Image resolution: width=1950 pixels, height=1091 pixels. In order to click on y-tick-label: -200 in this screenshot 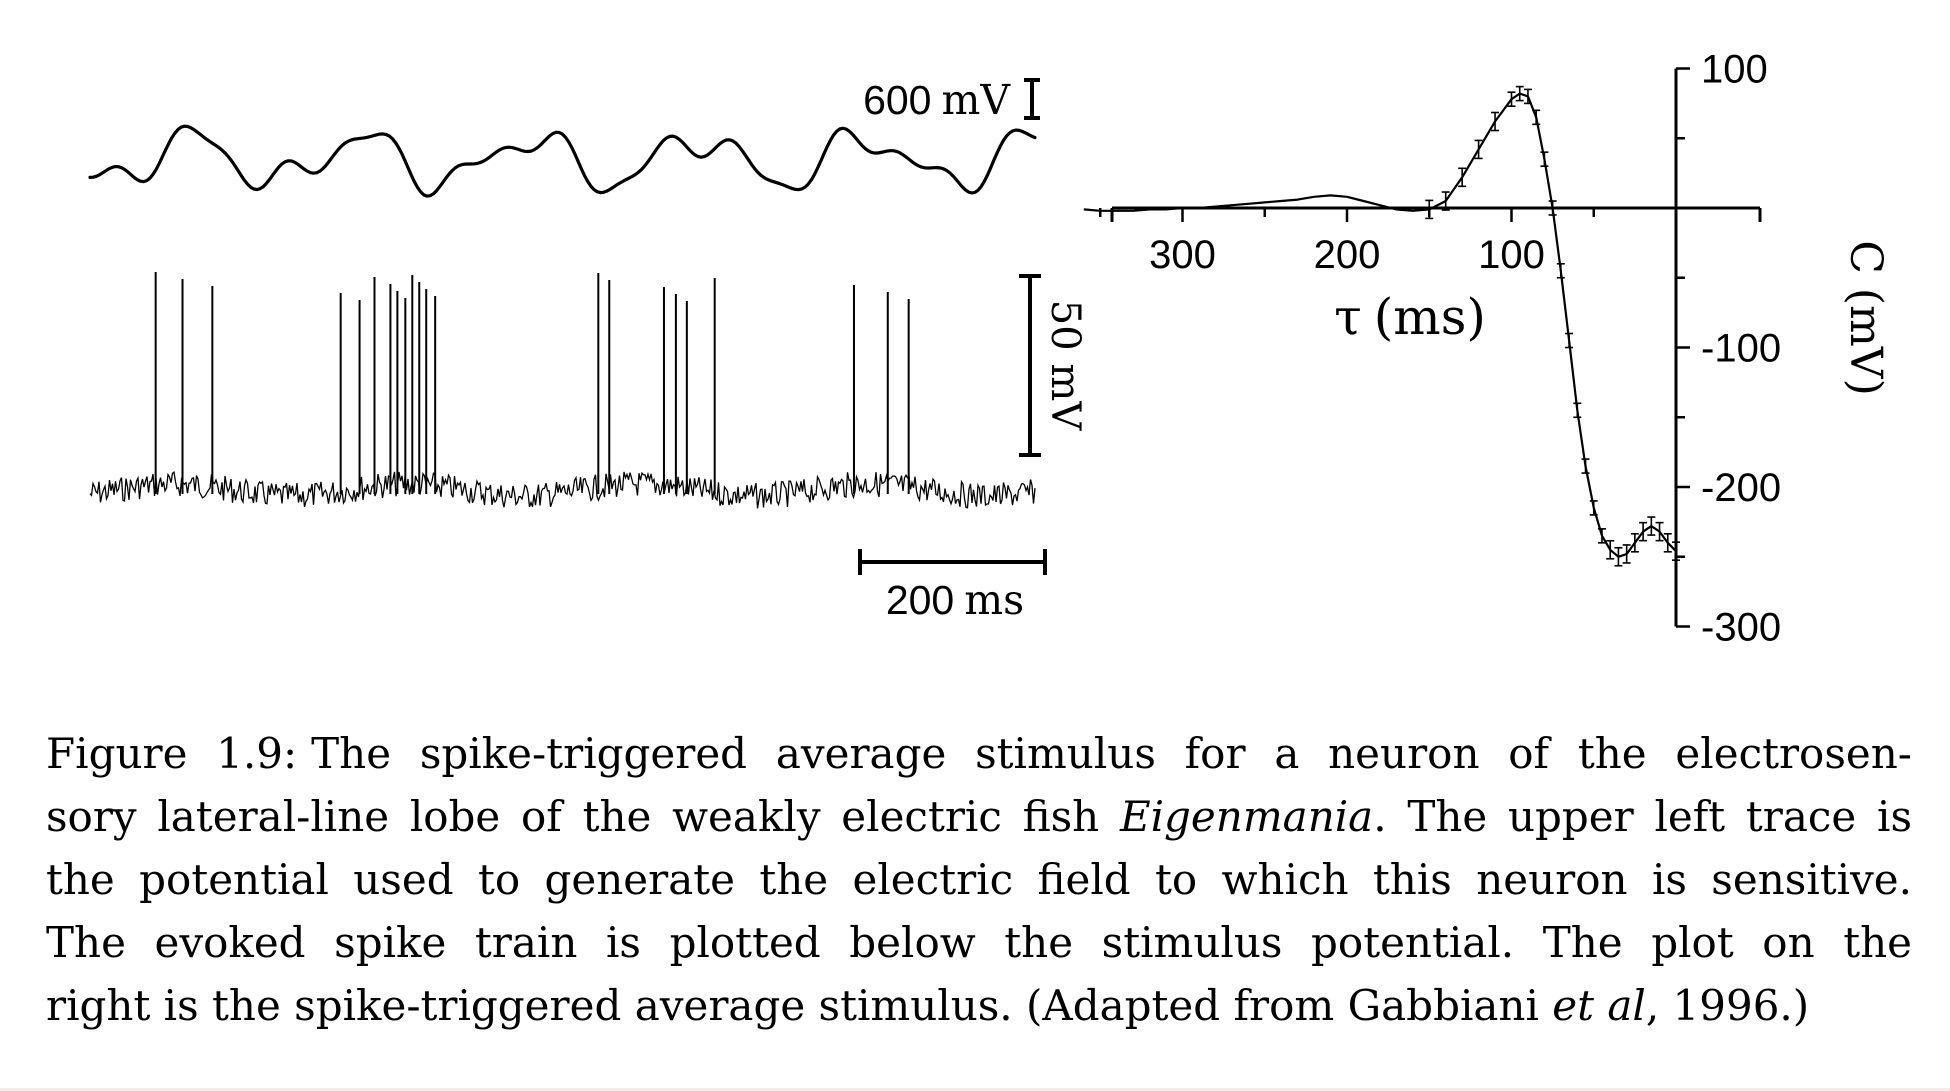, I will do `click(1741, 488)`.